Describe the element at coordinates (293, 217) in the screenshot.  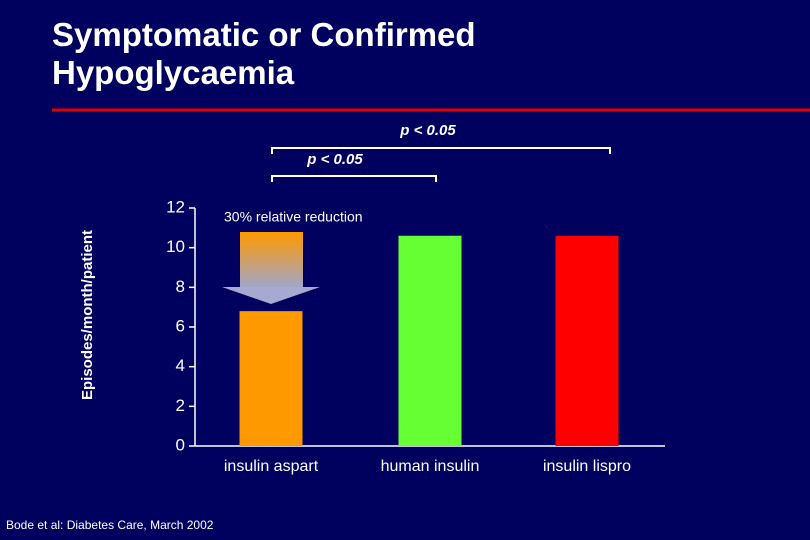
I see `annotation: 30% relative reduction` at that location.